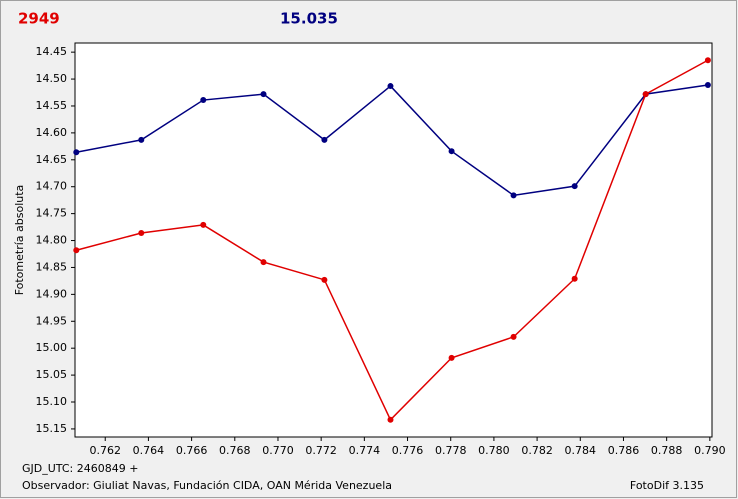 The width and height of the screenshot is (738, 499). I want to click on header-left: 2949, so click(39, 19).